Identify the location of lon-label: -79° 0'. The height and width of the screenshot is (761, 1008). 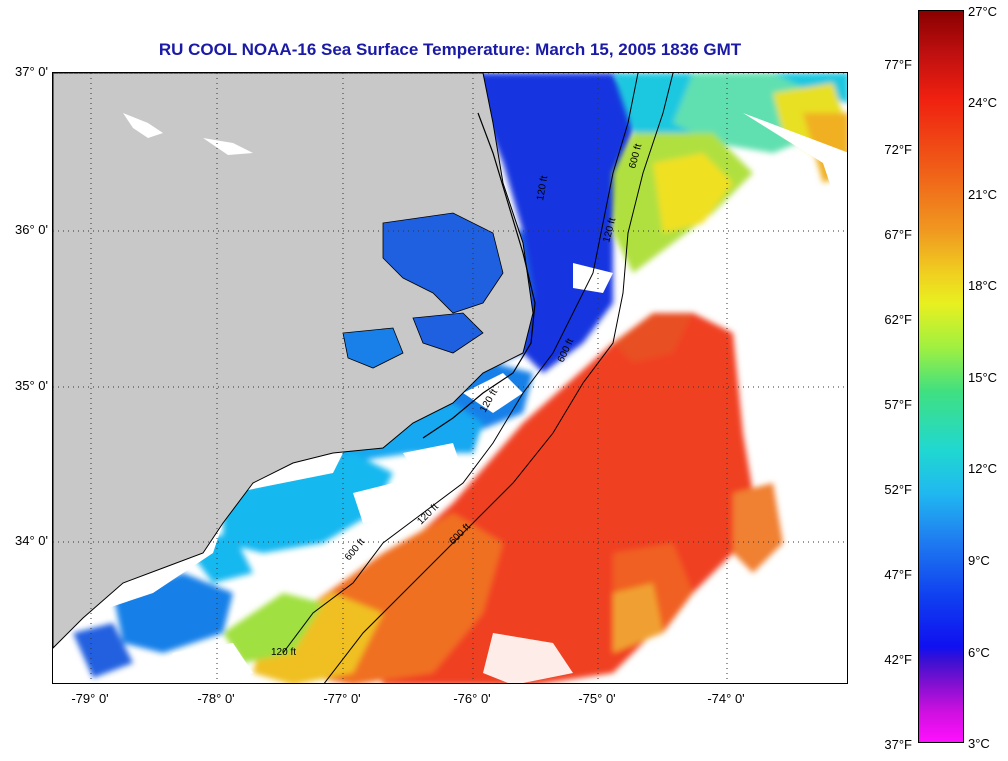
(90, 698).